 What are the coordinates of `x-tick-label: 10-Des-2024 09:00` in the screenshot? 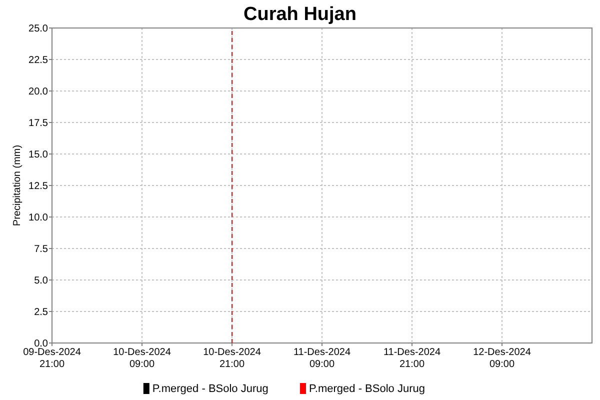 It's located at (142, 358).